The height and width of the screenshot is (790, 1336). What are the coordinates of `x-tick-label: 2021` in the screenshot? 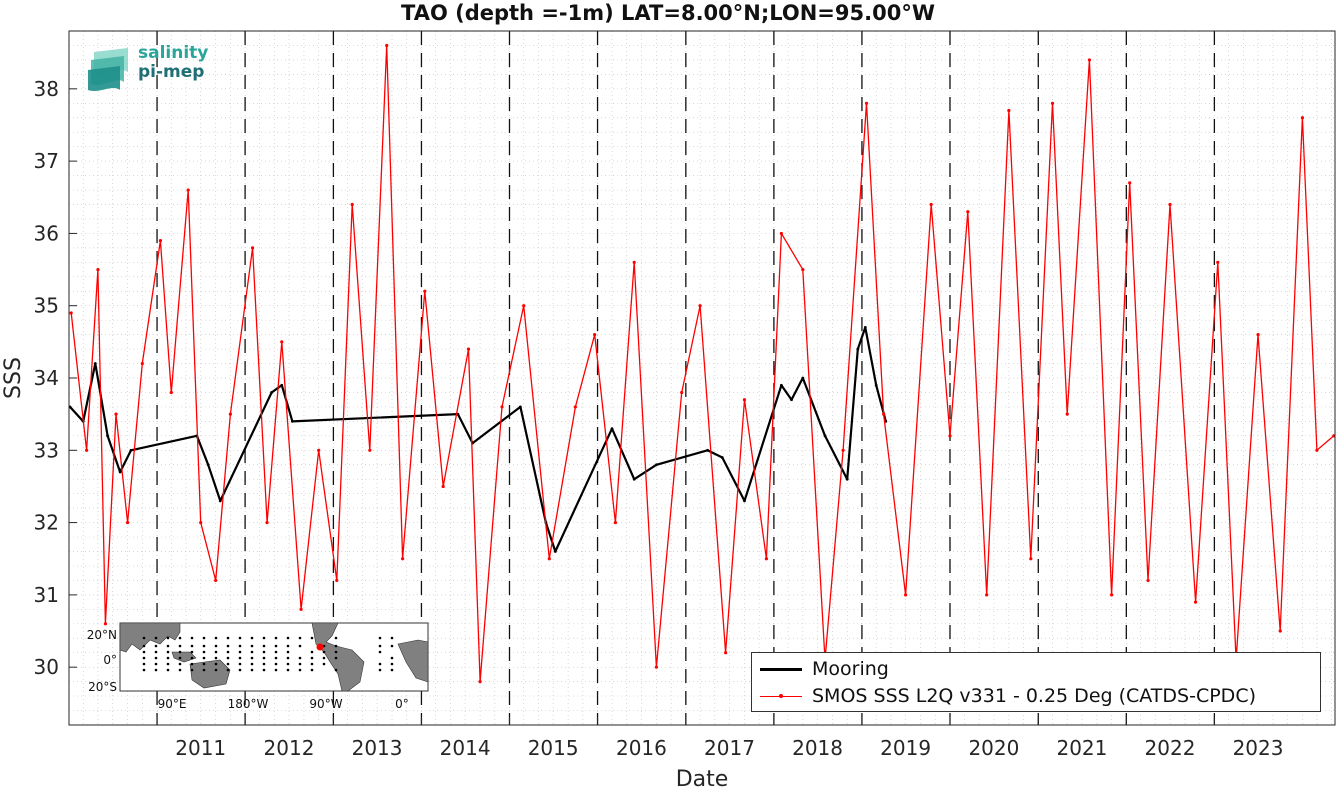 It's located at (1081, 748).